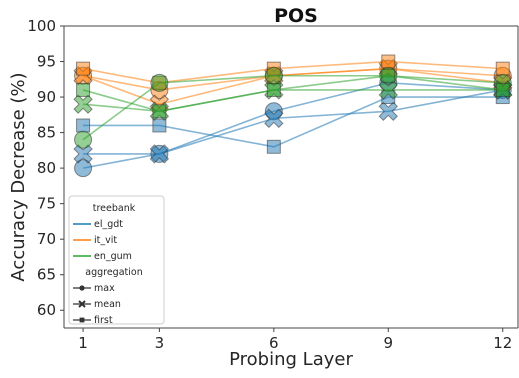 This screenshot has width=519, height=378. What do you see at coordinates (83, 343) in the screenshot?
I see `x-tick-label: 1` at bounding box center [83, 343].